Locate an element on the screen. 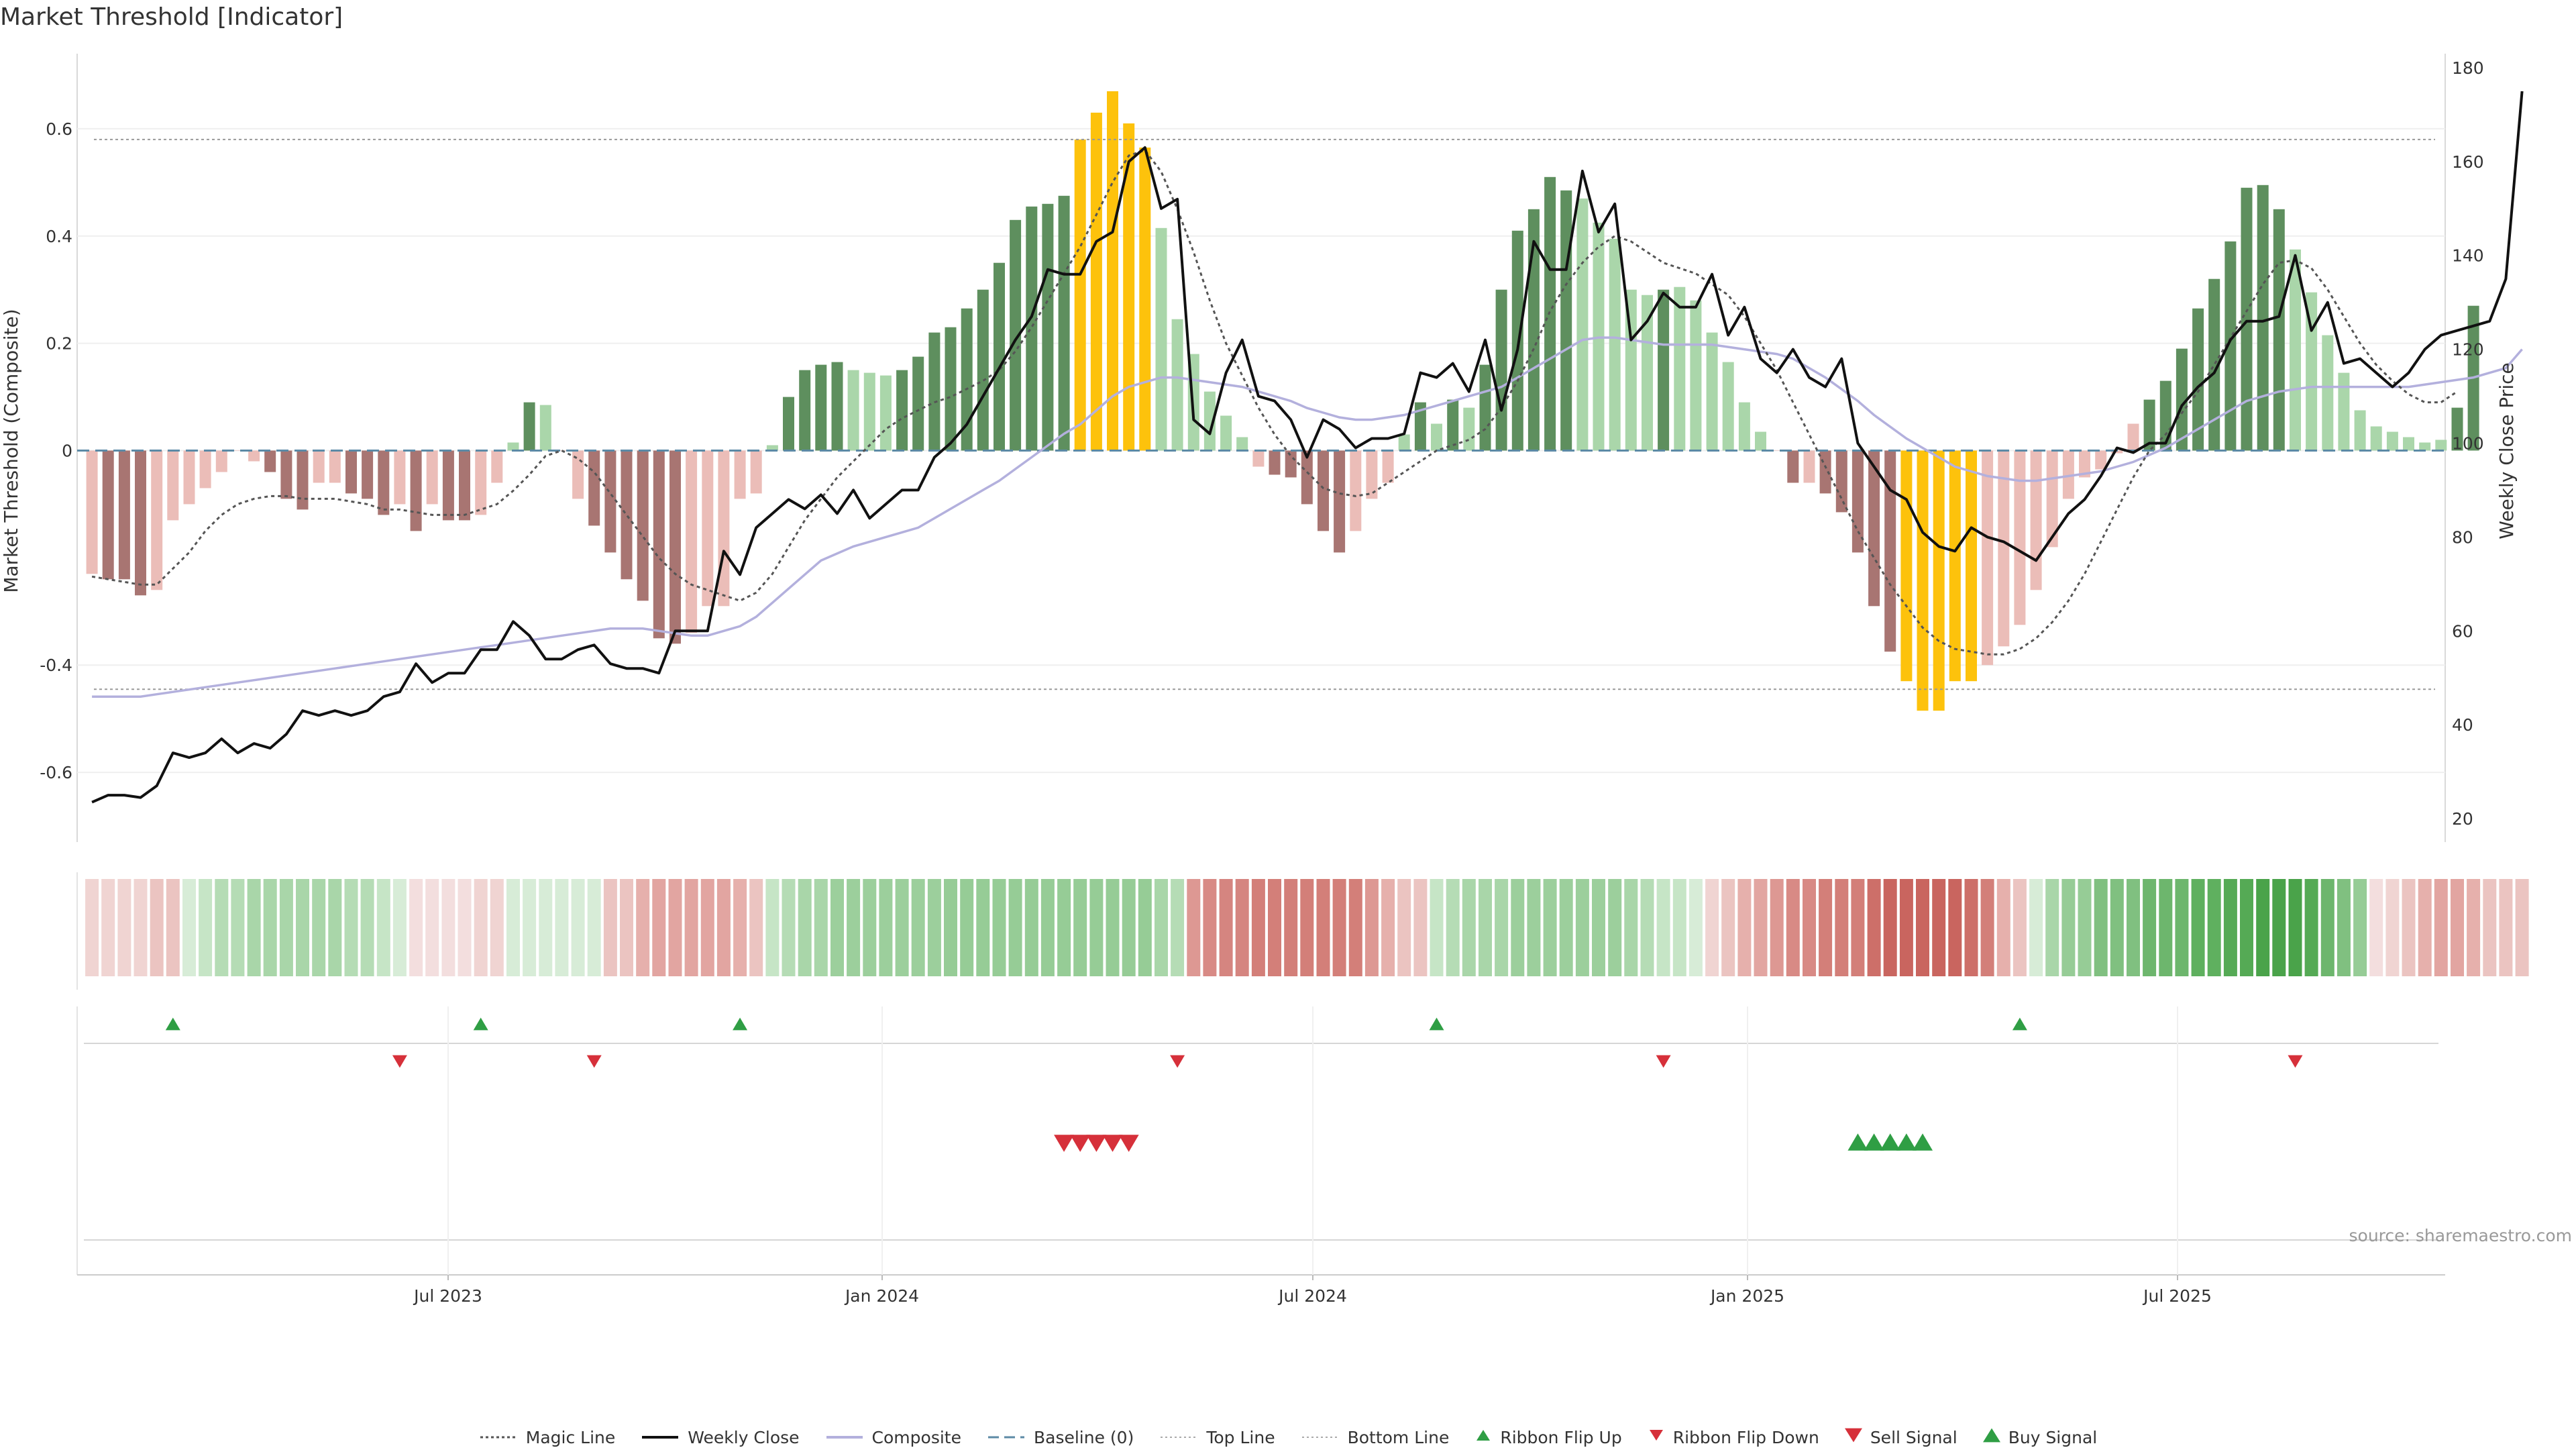 This screenshot has height=1452, width=2576. dotted-light-line-icon is located at coordinates (1178, 1438).